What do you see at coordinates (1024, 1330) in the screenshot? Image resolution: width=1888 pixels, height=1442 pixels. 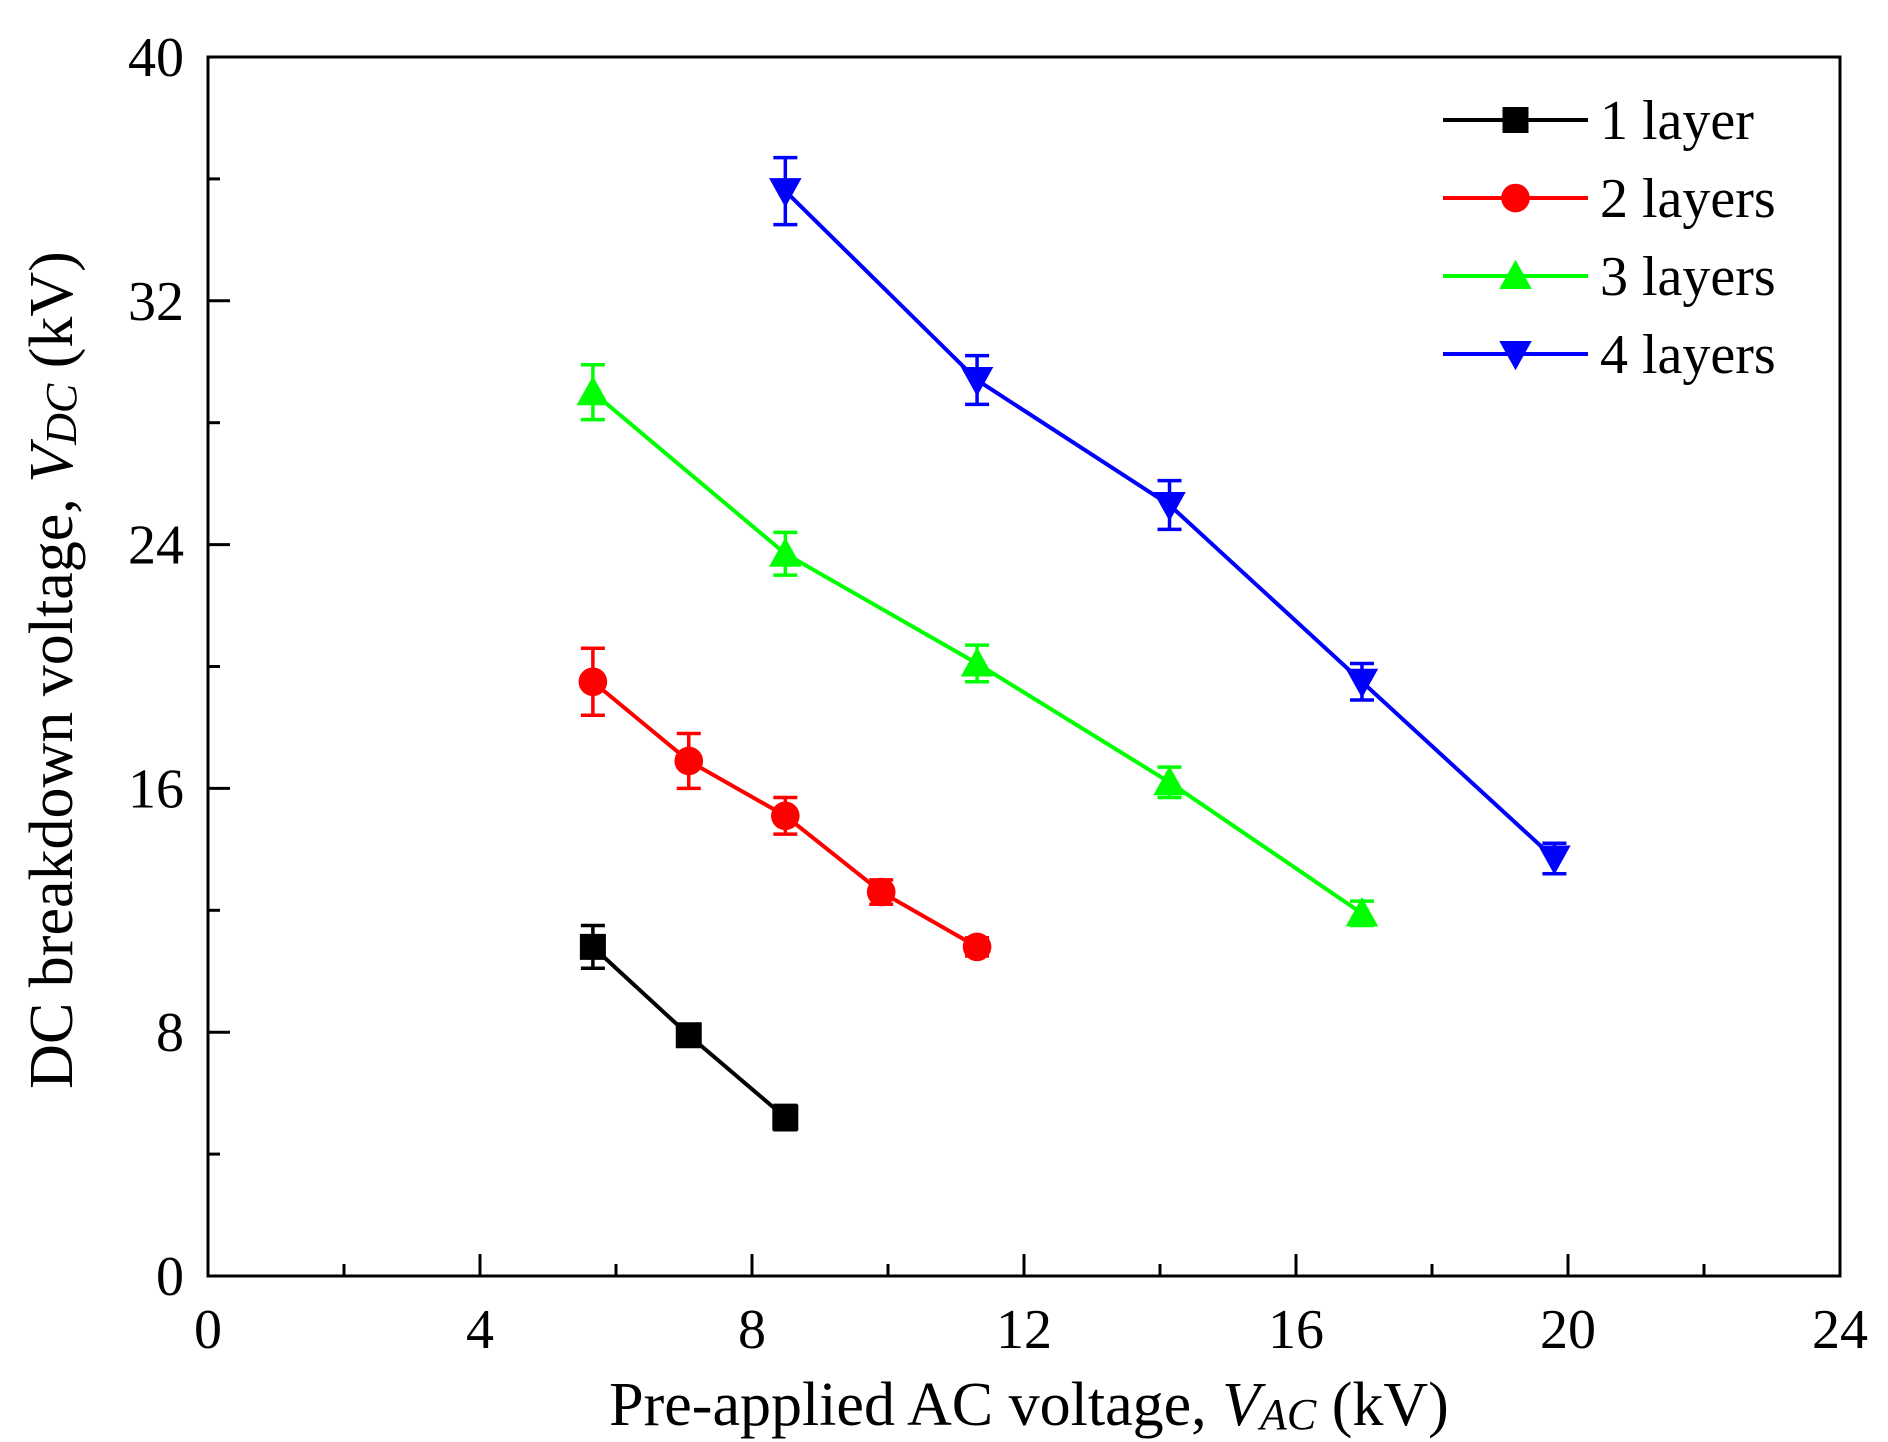 I see `x-tick-label: 12` at bounding box center [1024, 1330].